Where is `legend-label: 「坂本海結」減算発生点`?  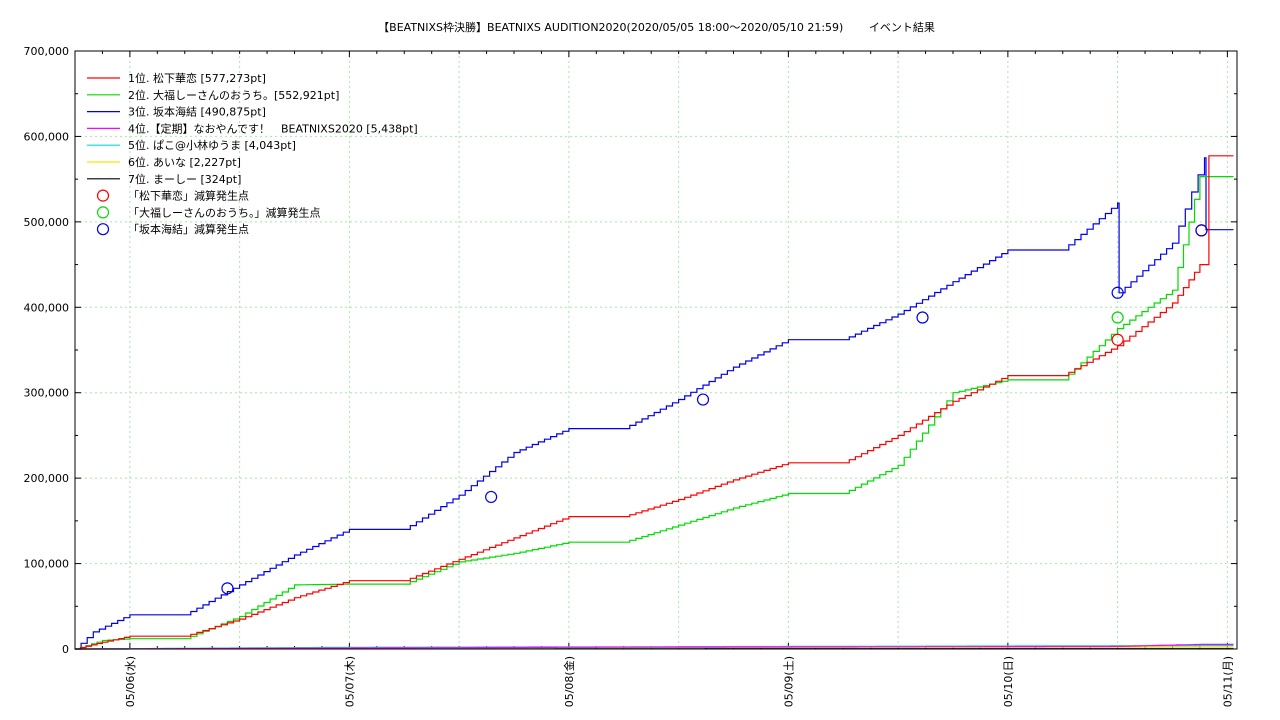 legend-label: 「坂本海結」減算発生点 is located at coordinates (188, 229).